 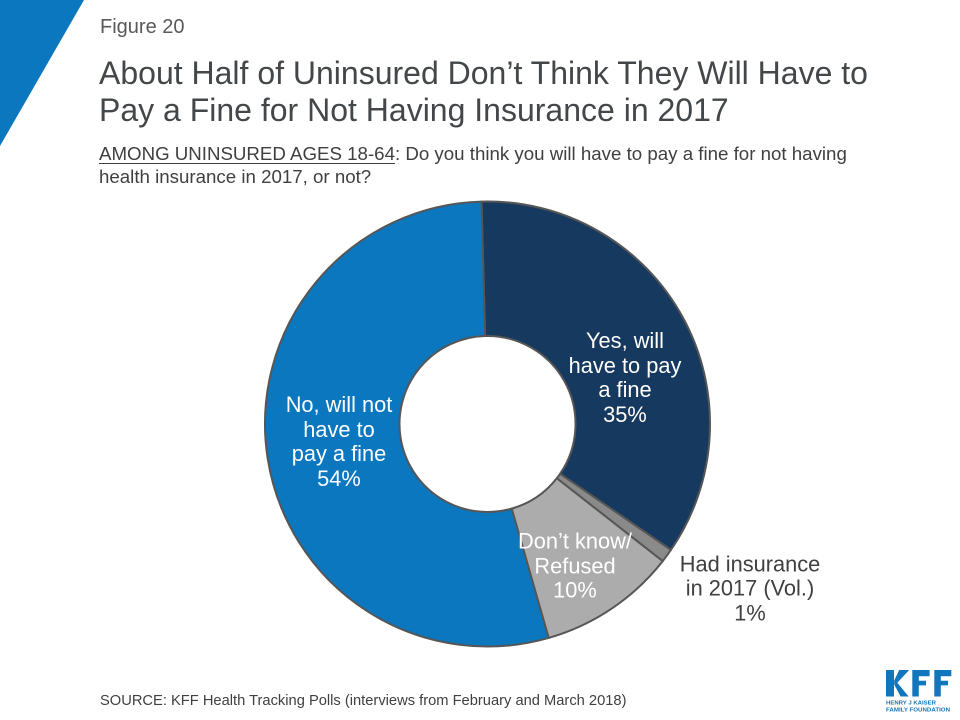 What do you see at coordinates (918, 711) in the screenshot?
I see `svg-text: FAMILY FOUNDATION` at bounding box center [918, 711].